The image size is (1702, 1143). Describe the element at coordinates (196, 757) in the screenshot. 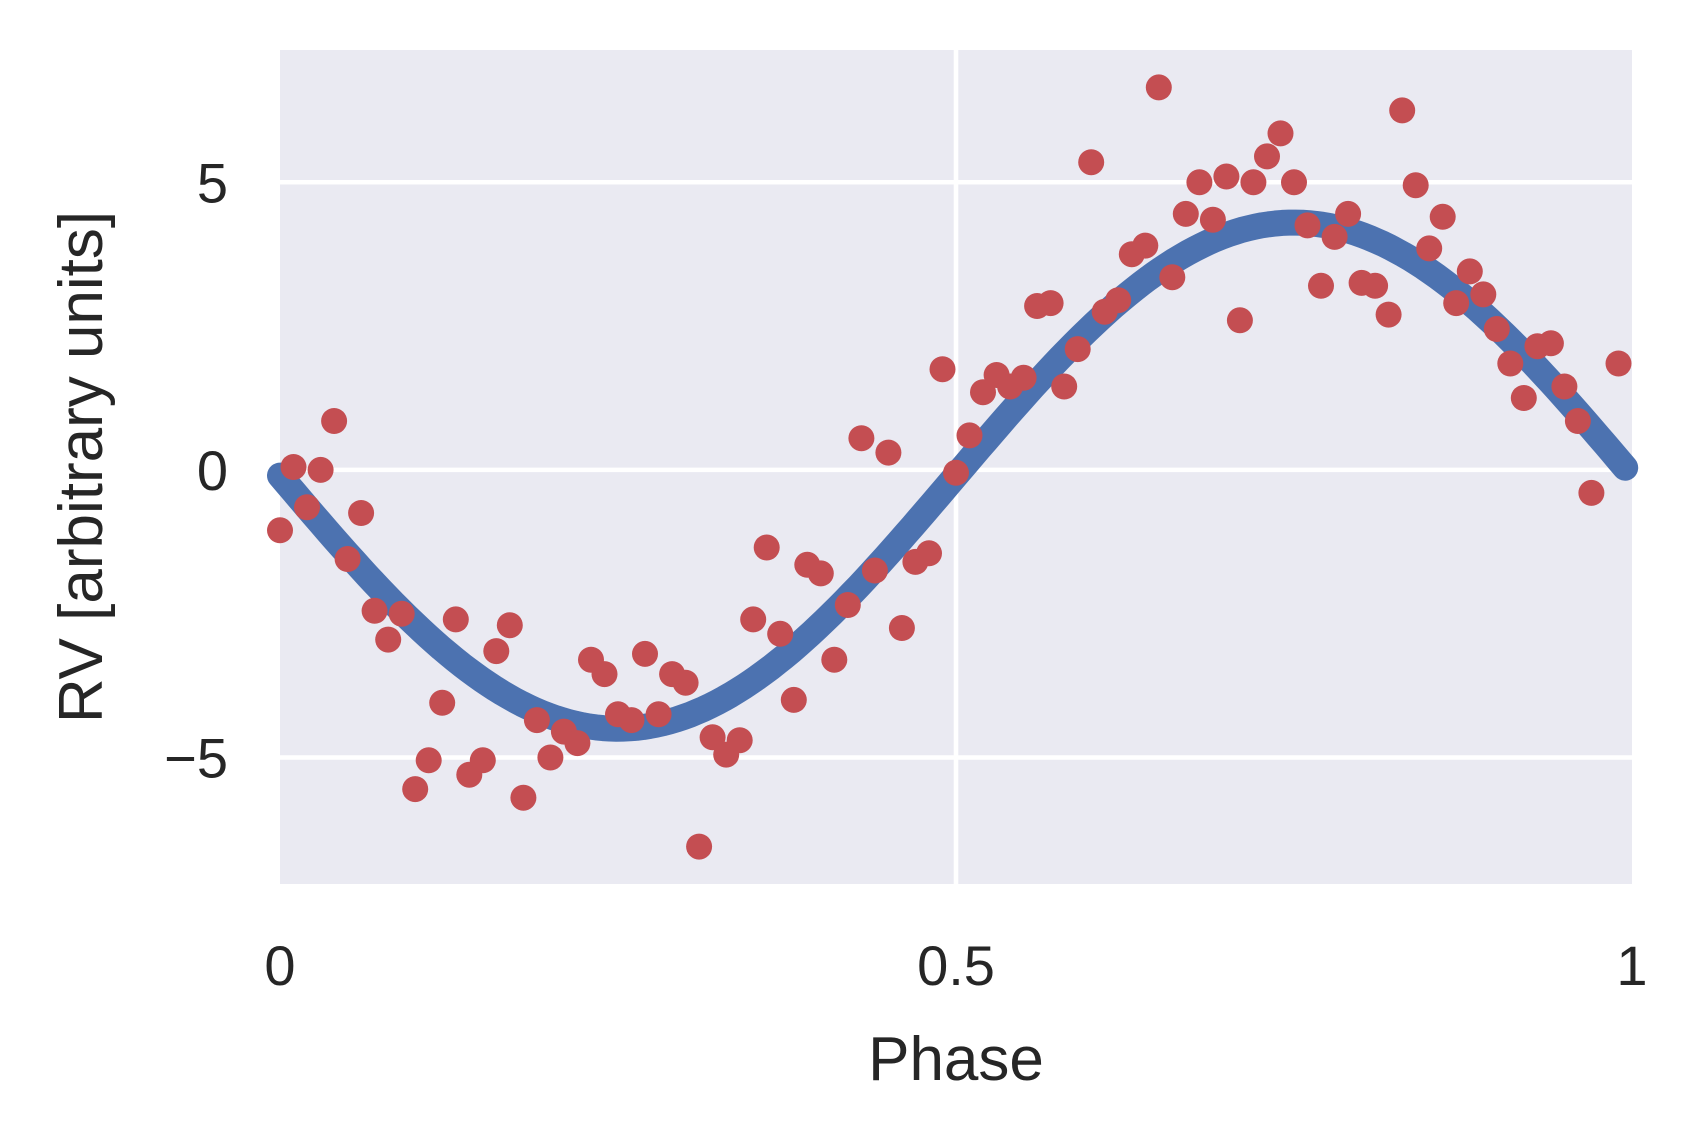

I see `y-tick-label: −5` at that location.